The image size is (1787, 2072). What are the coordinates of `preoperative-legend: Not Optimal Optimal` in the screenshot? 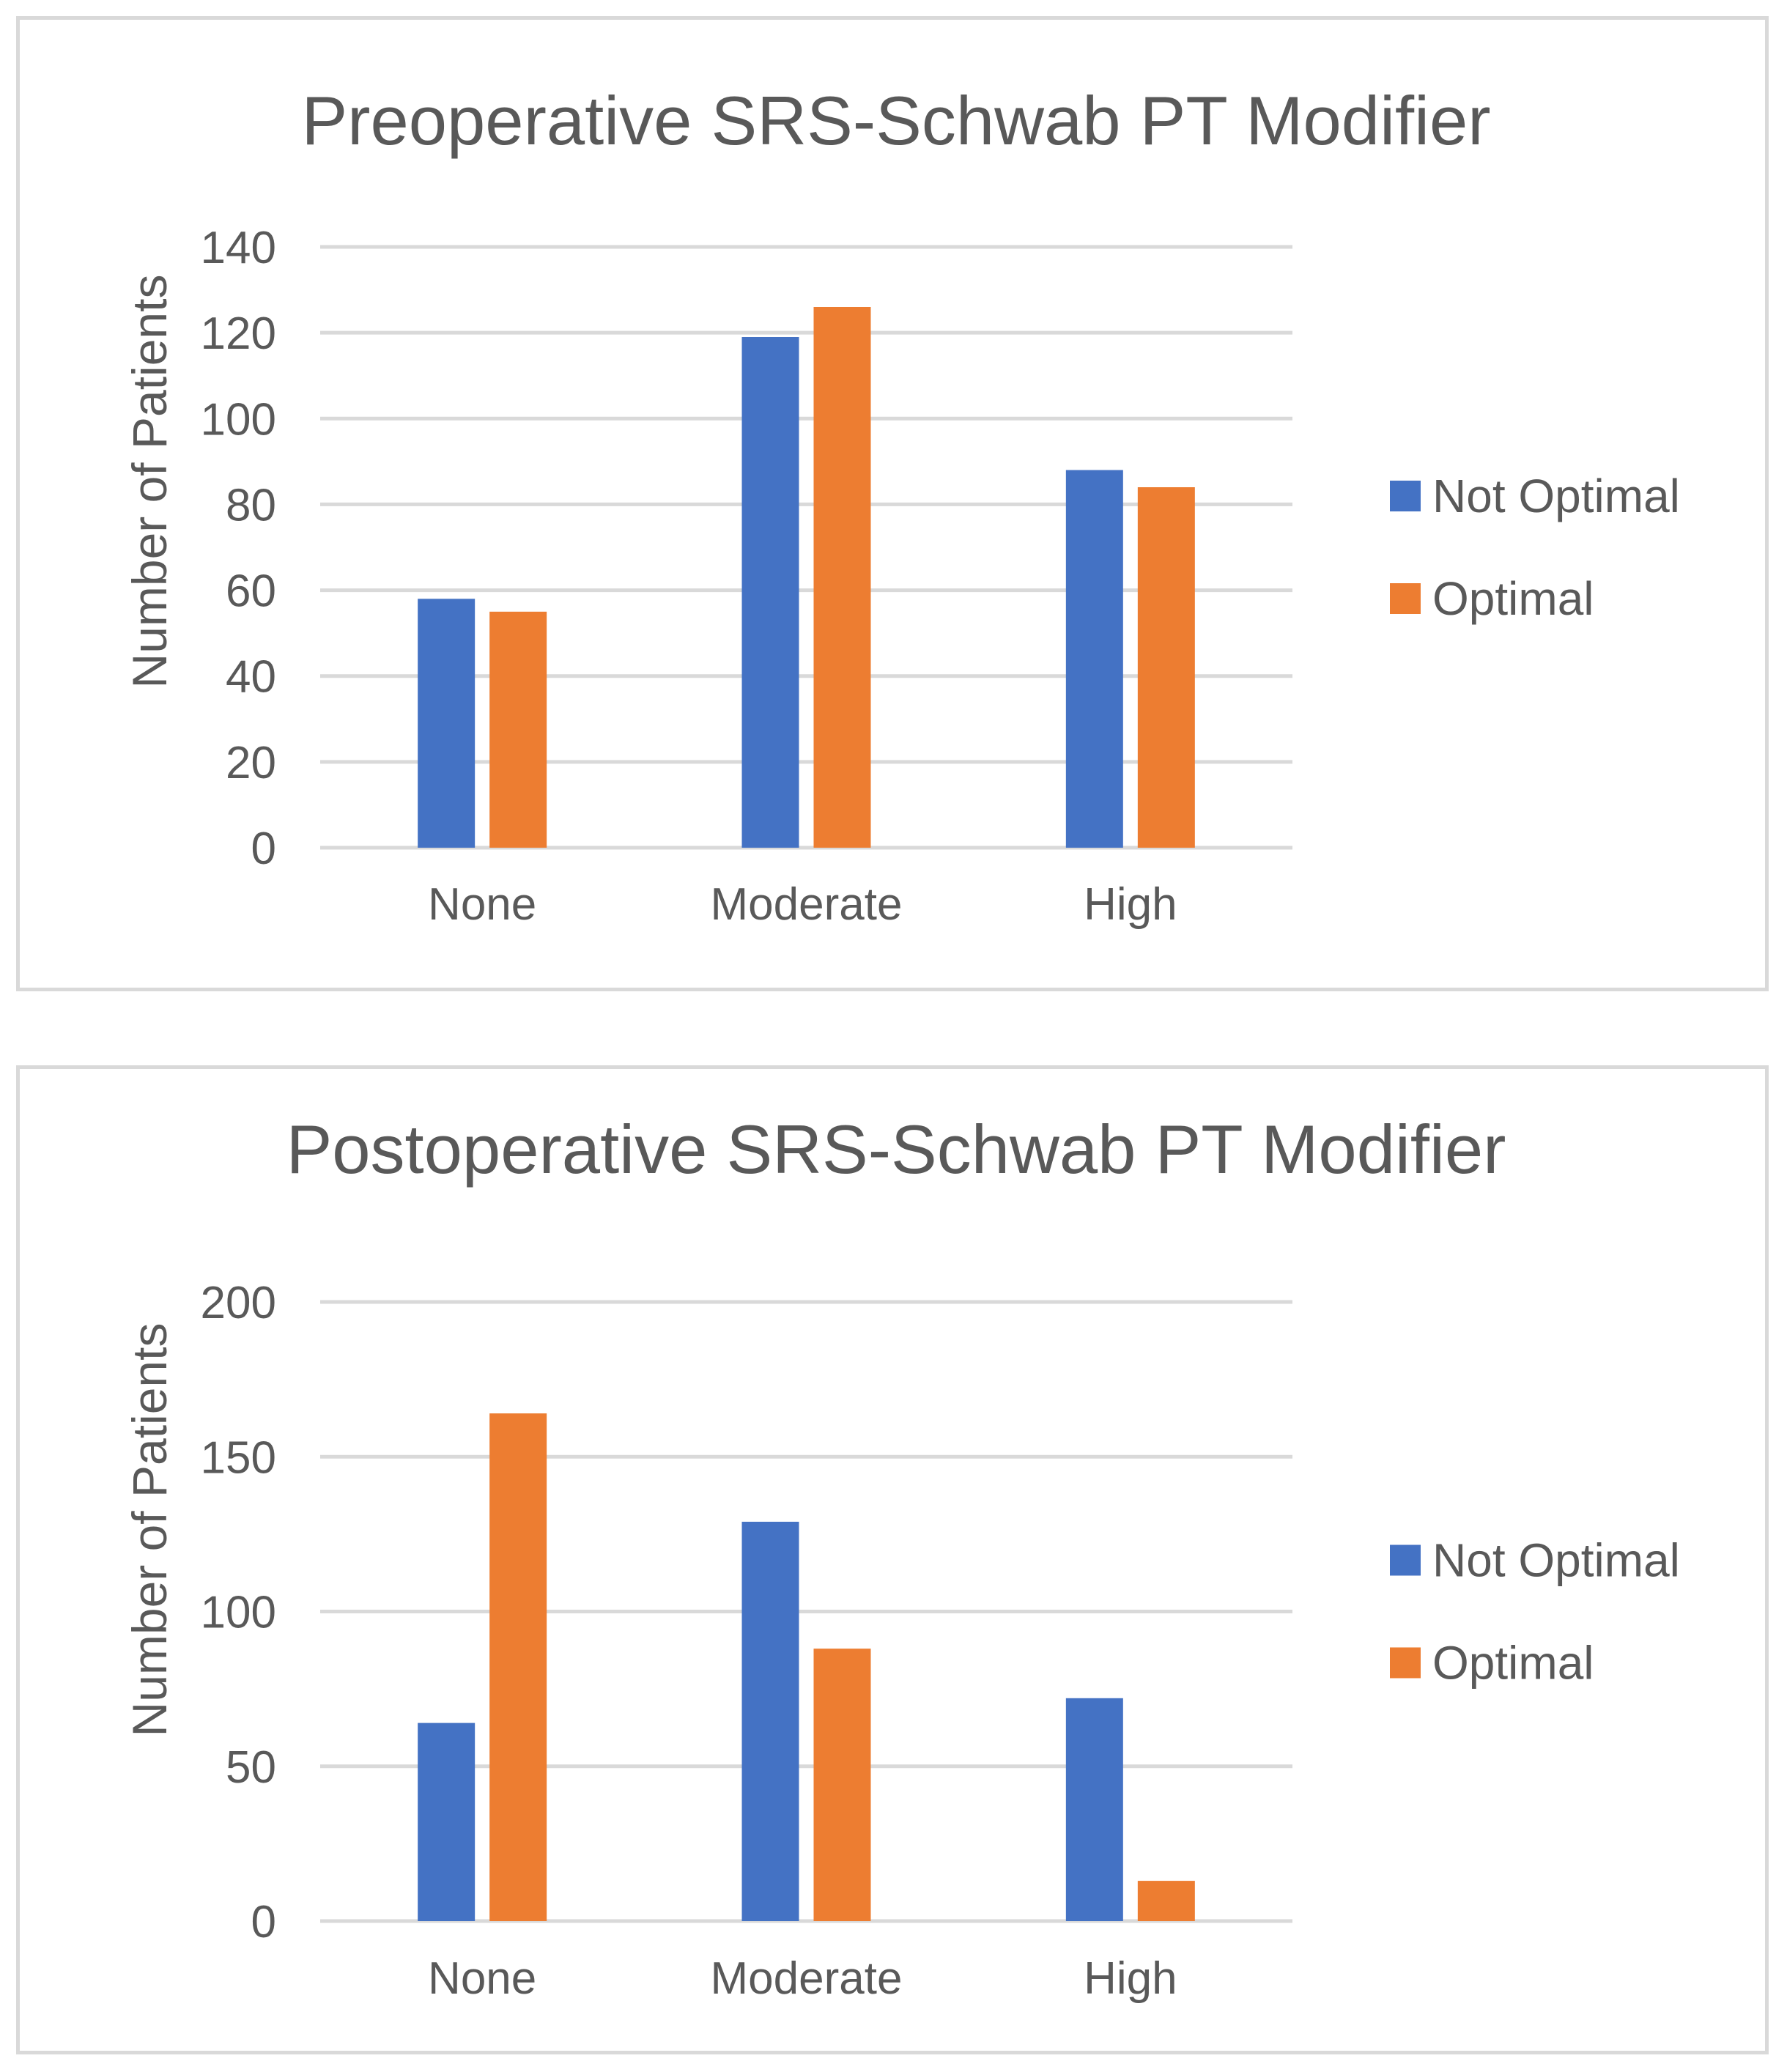 It's located at (1535, 547).